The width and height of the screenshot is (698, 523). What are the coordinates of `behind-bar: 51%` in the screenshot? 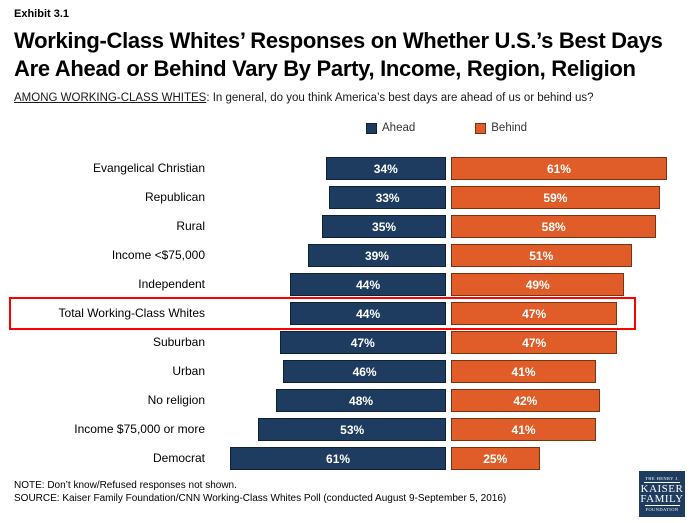 It's located at (541, 255).